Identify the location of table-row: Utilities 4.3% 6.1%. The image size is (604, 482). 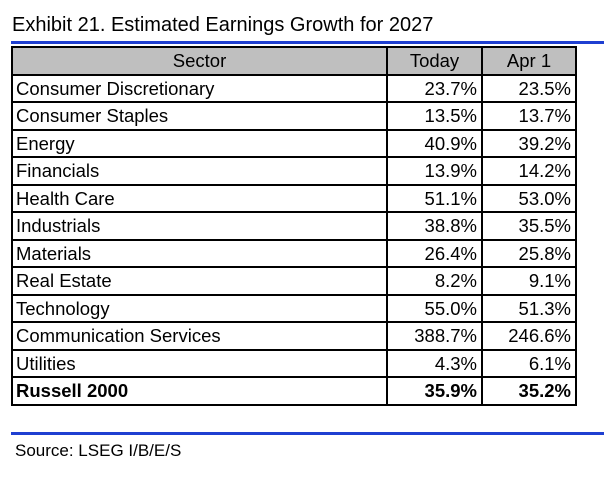
(294, 363).